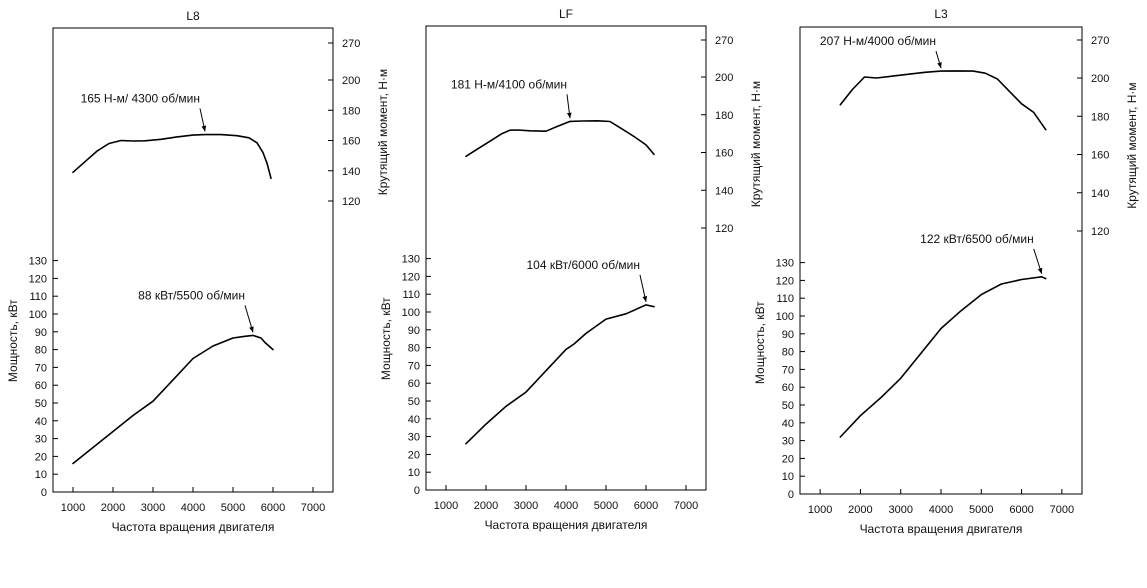  I want to click on chart-title: L8, so click(193, 16).